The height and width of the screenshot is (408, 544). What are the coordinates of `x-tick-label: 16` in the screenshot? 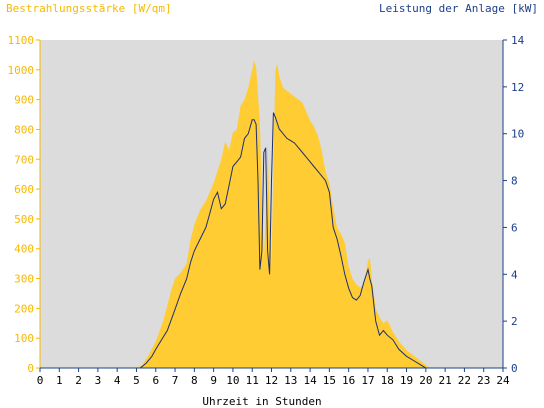 It's located at (348, 380).